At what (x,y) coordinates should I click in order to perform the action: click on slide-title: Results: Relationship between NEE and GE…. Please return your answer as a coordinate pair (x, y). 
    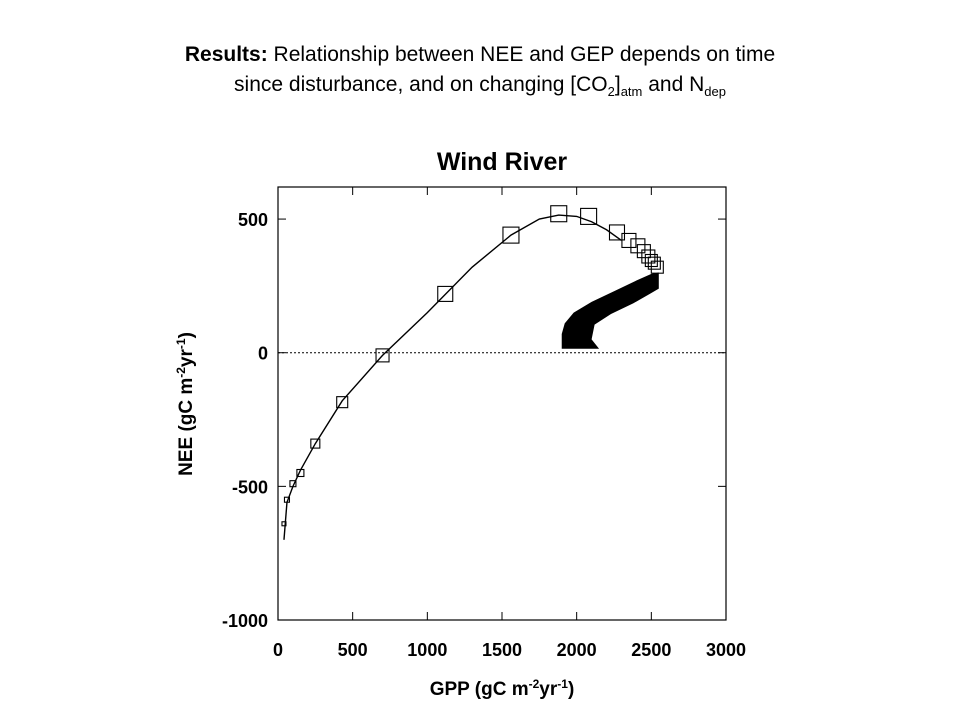
    Looking at the image, I should click on (480, 73).